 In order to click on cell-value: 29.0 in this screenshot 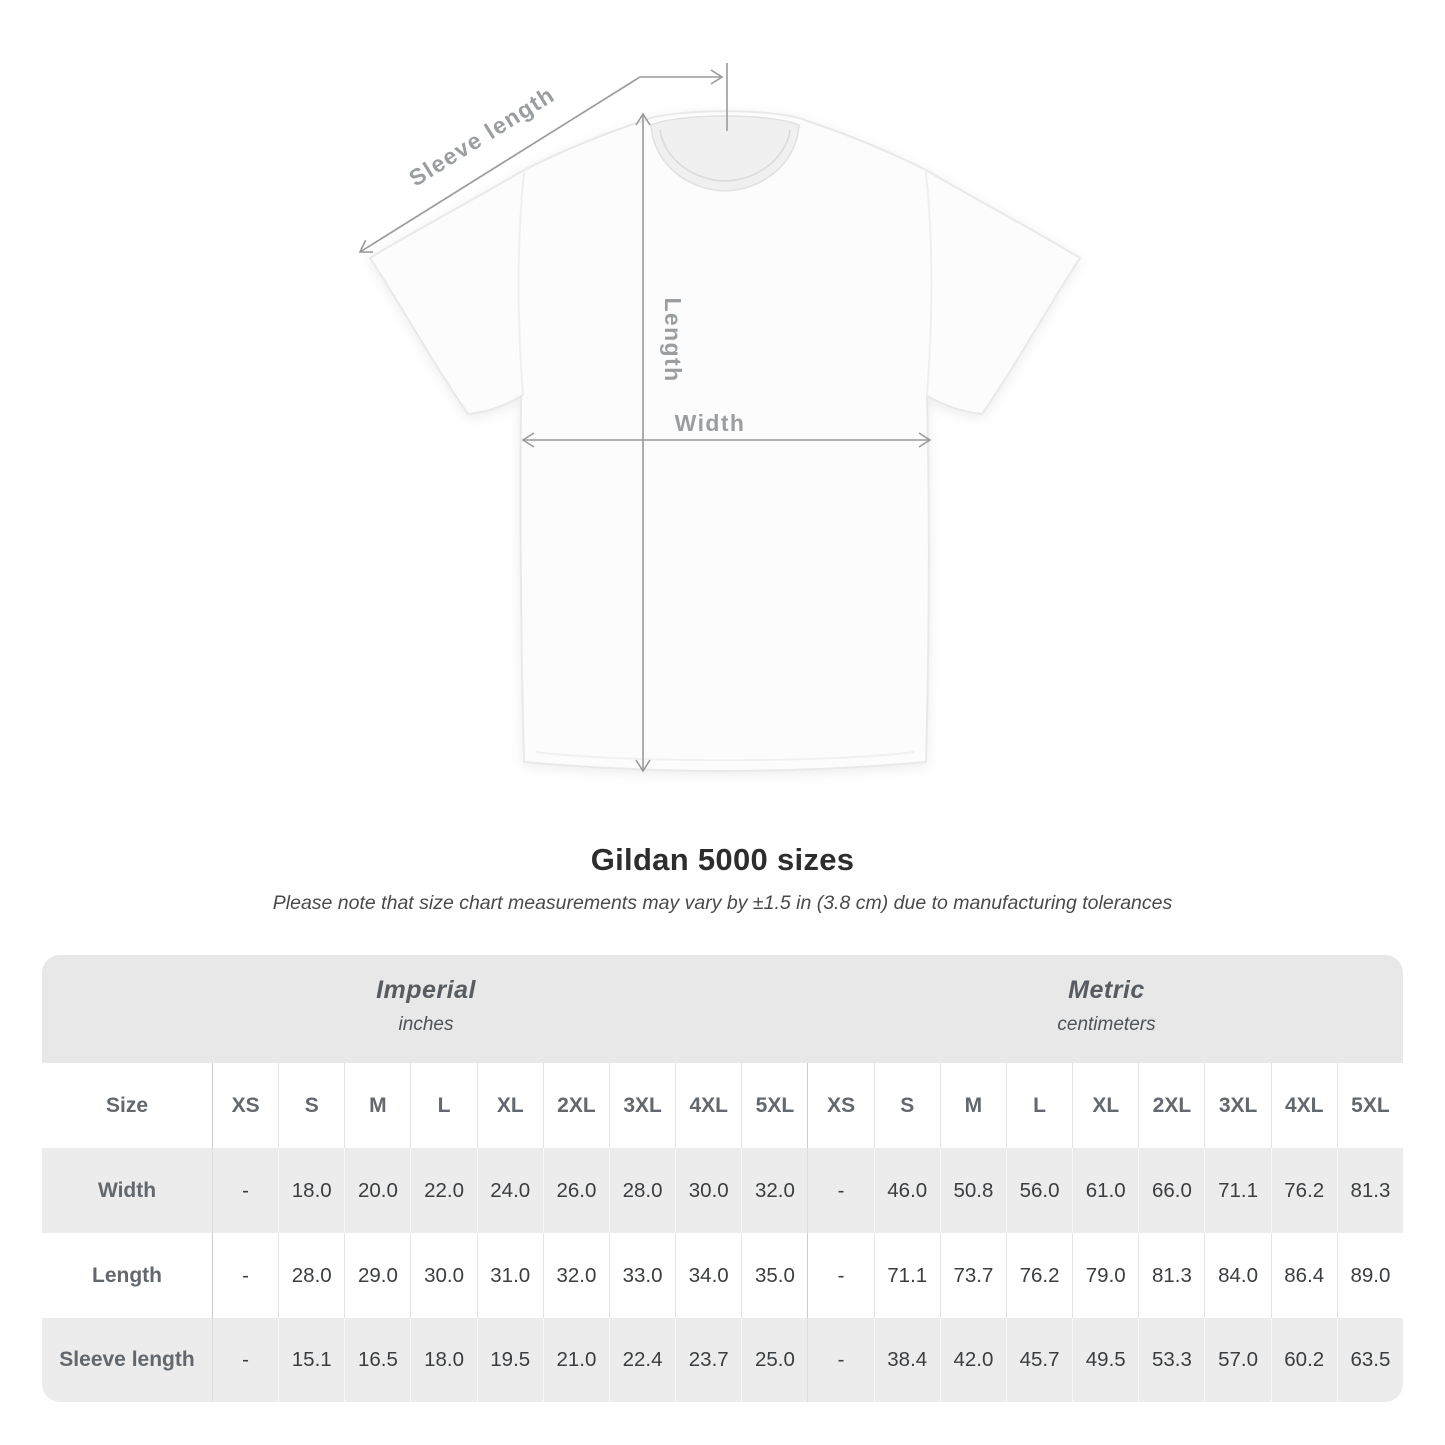, I will do `click(377, 1275)`.